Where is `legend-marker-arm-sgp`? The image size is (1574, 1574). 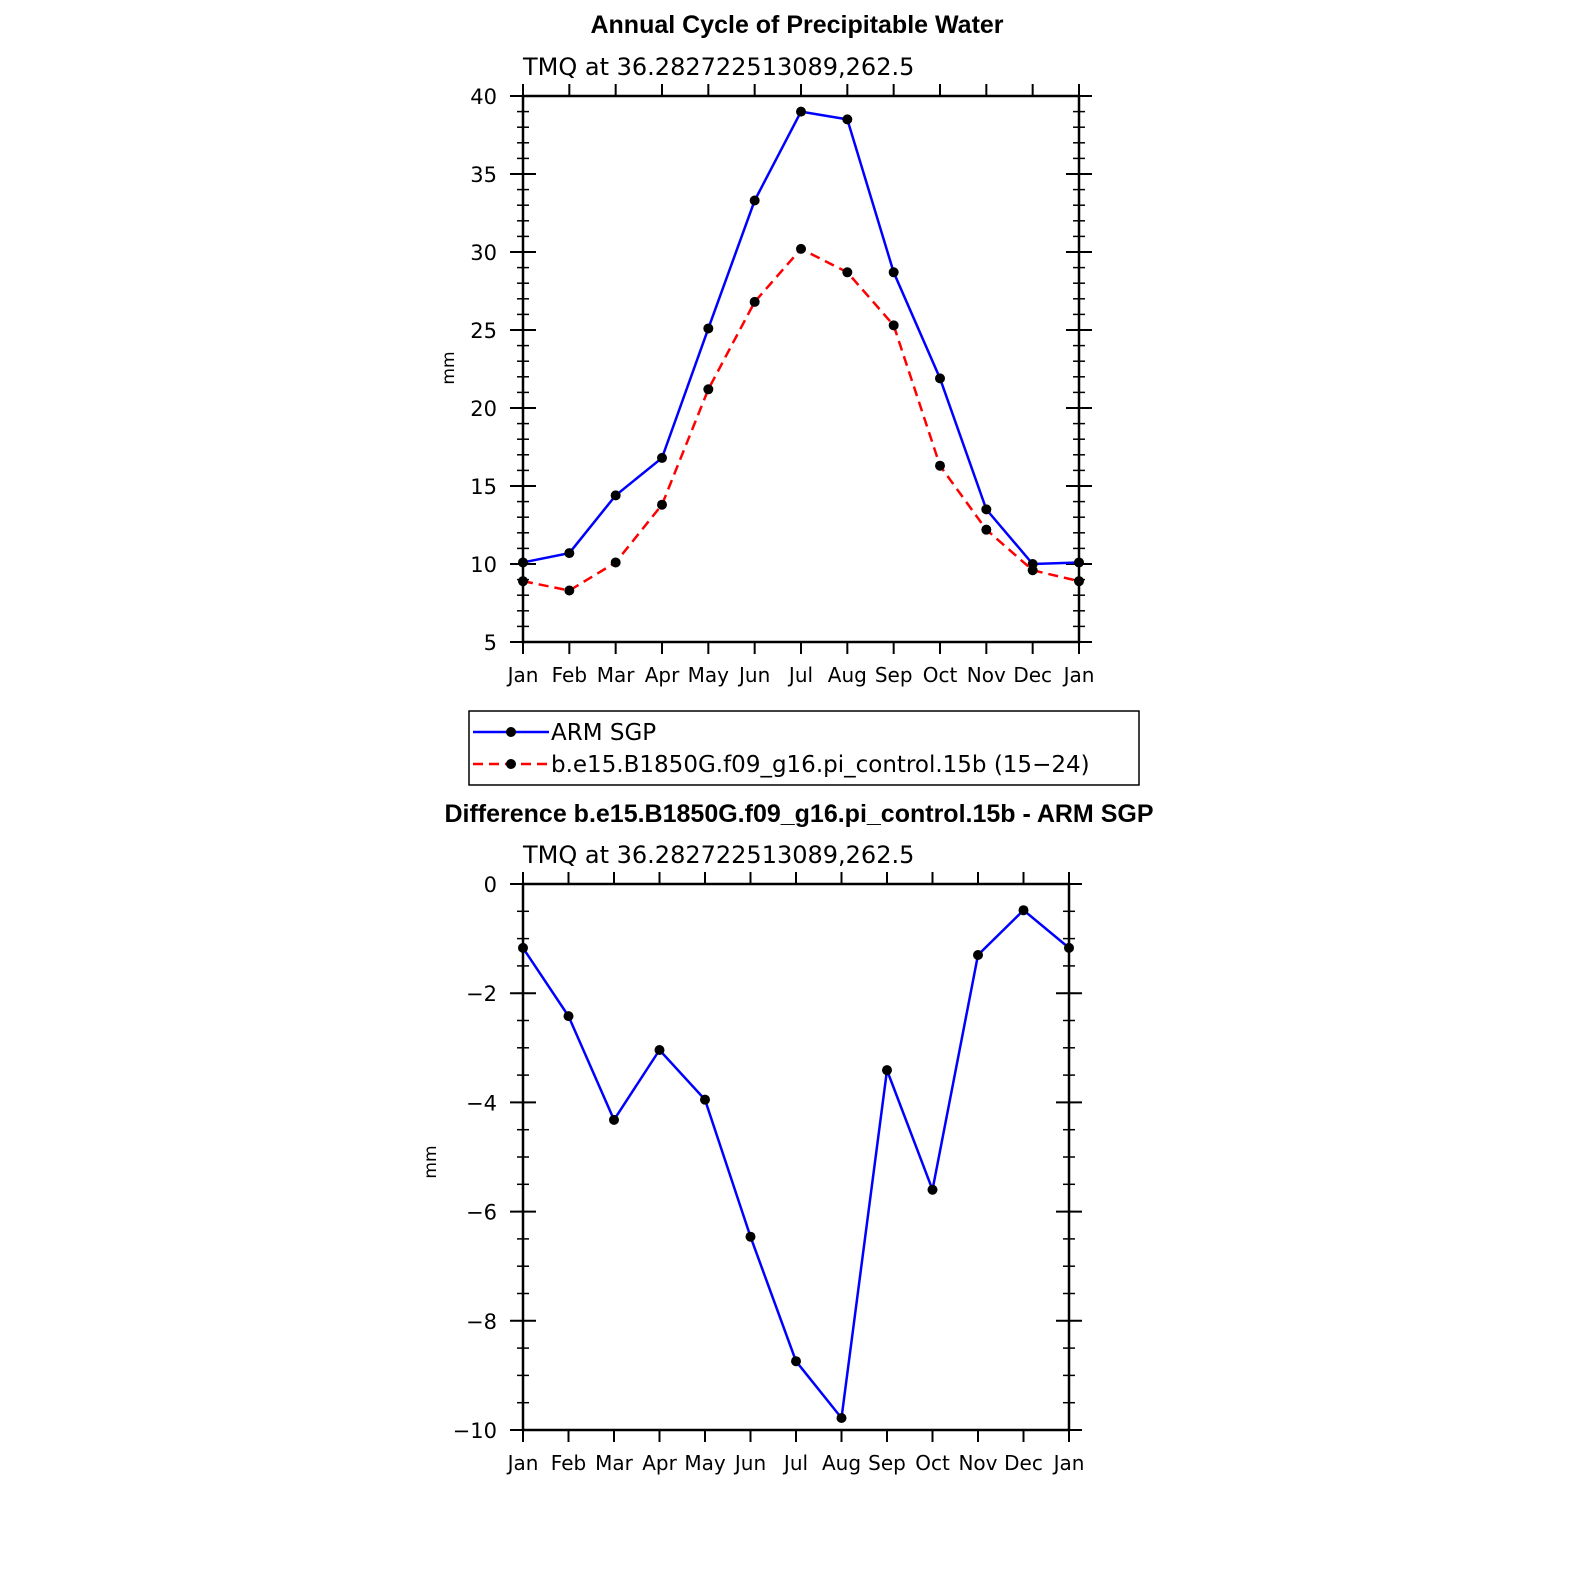
legend-marker-arm-sgp is located at coordinates (511, 732).